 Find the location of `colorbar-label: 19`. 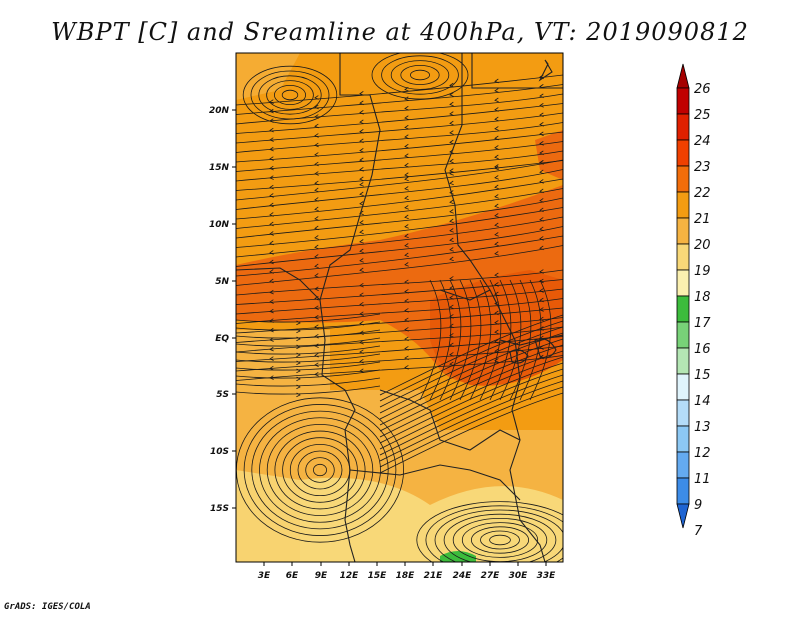

colorbar-label: 19 is located at coordinates (702, 271).